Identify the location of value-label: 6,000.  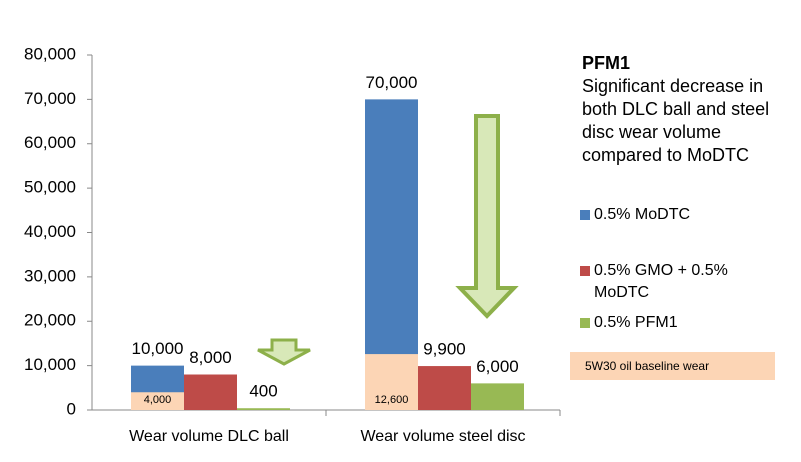
(497, 366).